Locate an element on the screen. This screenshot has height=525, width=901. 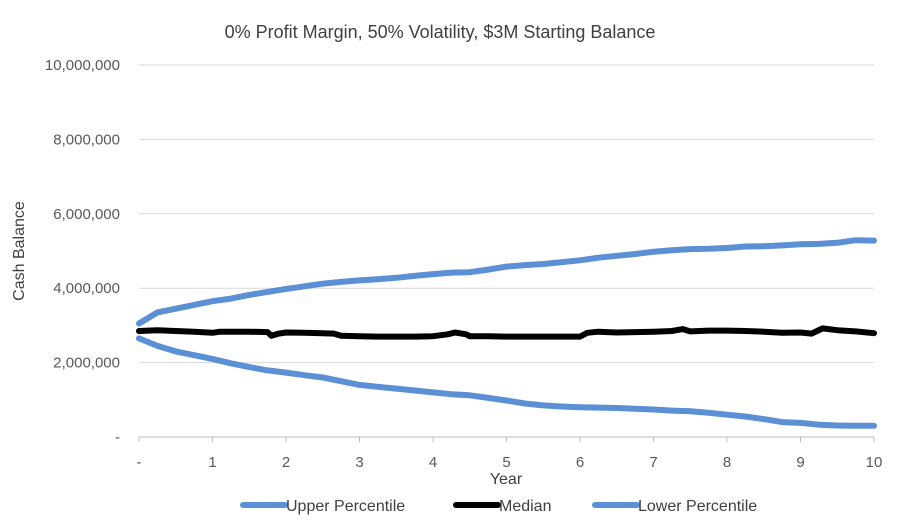
x-tick-label: 6 is located at coordinates (580, 462).